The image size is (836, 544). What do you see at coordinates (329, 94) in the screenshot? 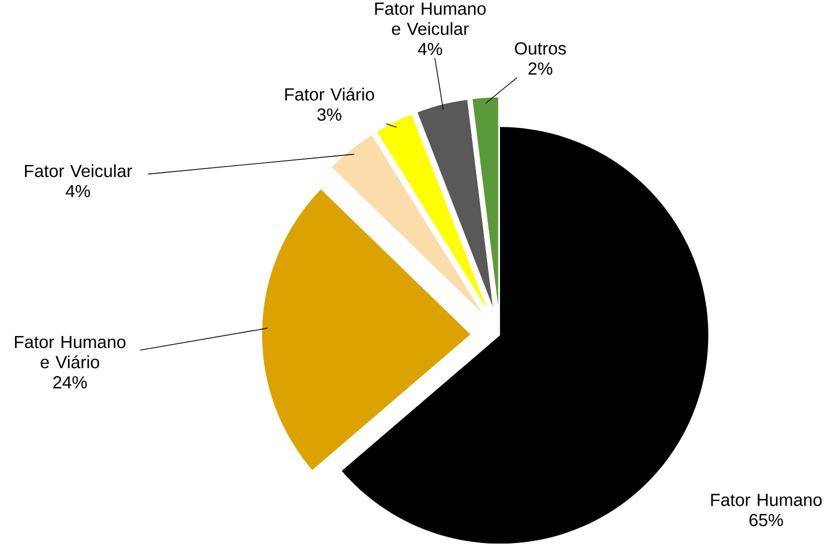
I see `slice-label: Fator Viário` at bounding box center [329, 94].